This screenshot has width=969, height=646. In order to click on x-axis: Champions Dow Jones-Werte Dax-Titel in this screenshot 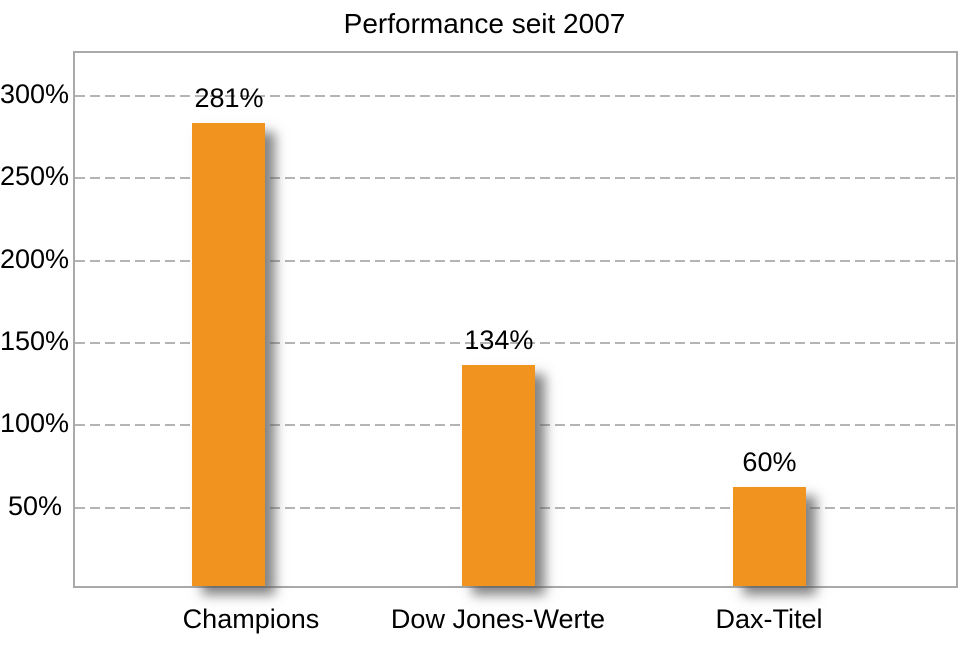, I will do `click(515, 617)`.